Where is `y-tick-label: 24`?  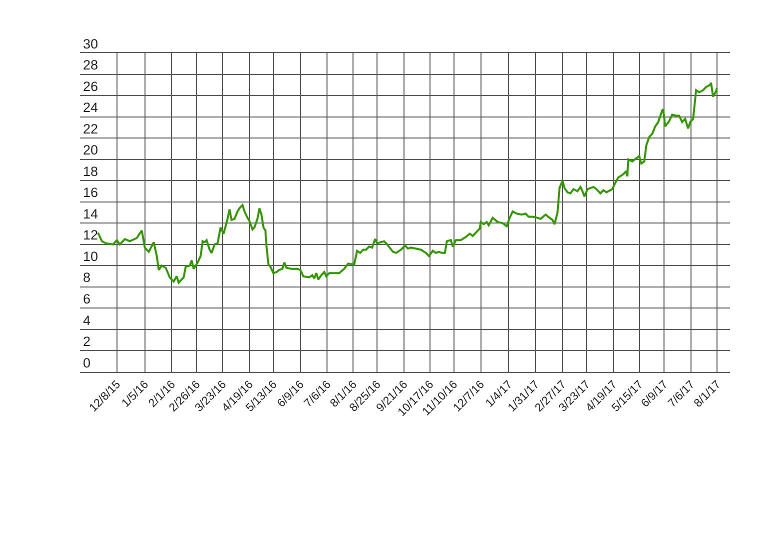
y-tick-label: 24 is located at coordinates (91, 108).